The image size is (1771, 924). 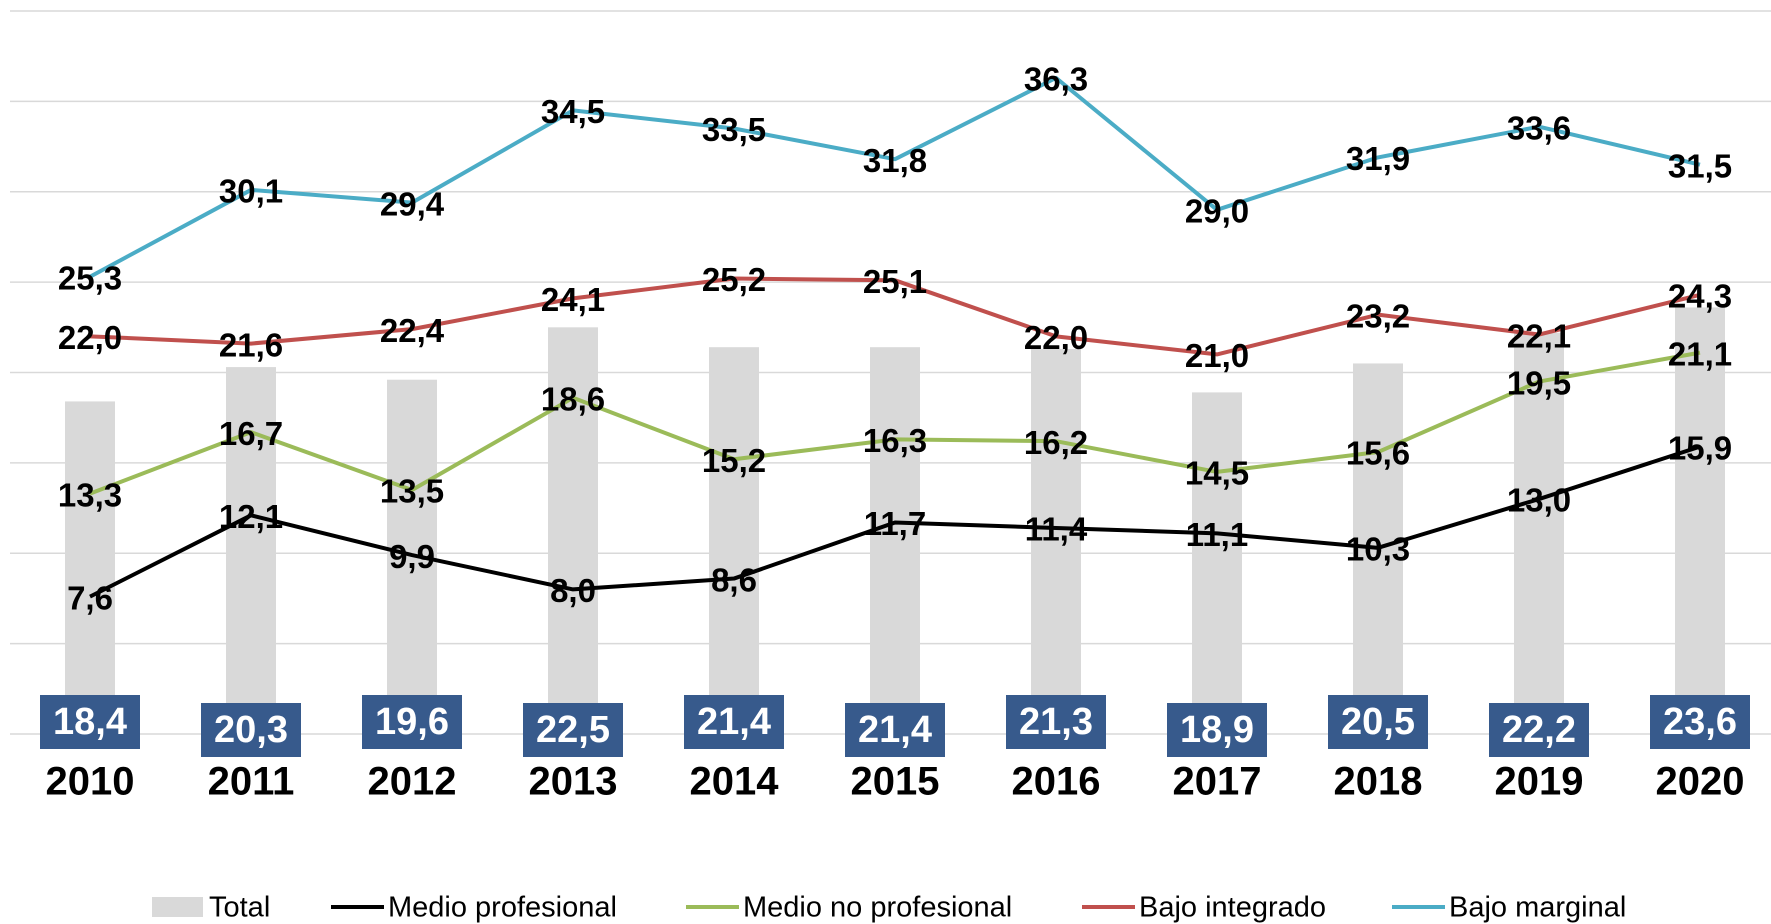 I want to click on value-label: 21,6, so click(x=251, y=344).